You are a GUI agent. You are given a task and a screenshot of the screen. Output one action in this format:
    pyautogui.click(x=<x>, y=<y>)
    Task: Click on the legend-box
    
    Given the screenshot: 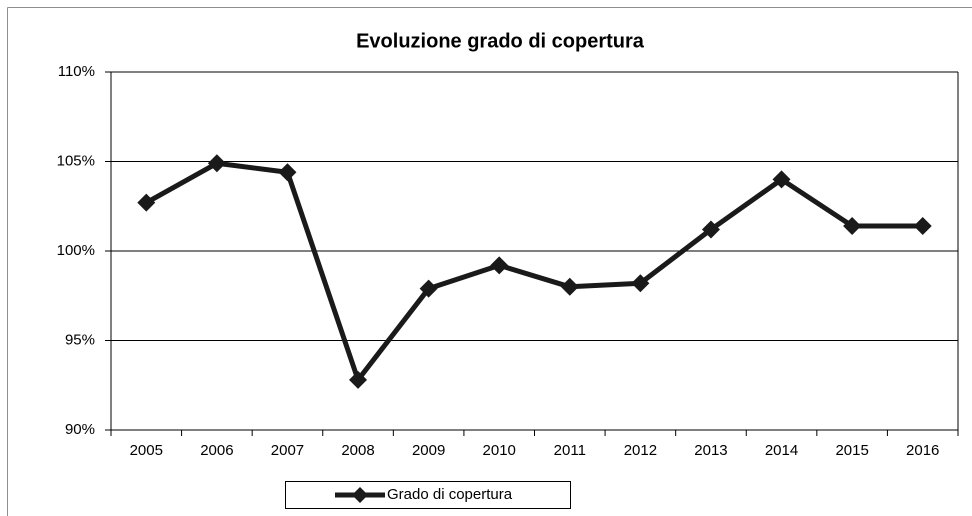 What is the action you would take?
    pyautogui.click(x=428, y=495)
    